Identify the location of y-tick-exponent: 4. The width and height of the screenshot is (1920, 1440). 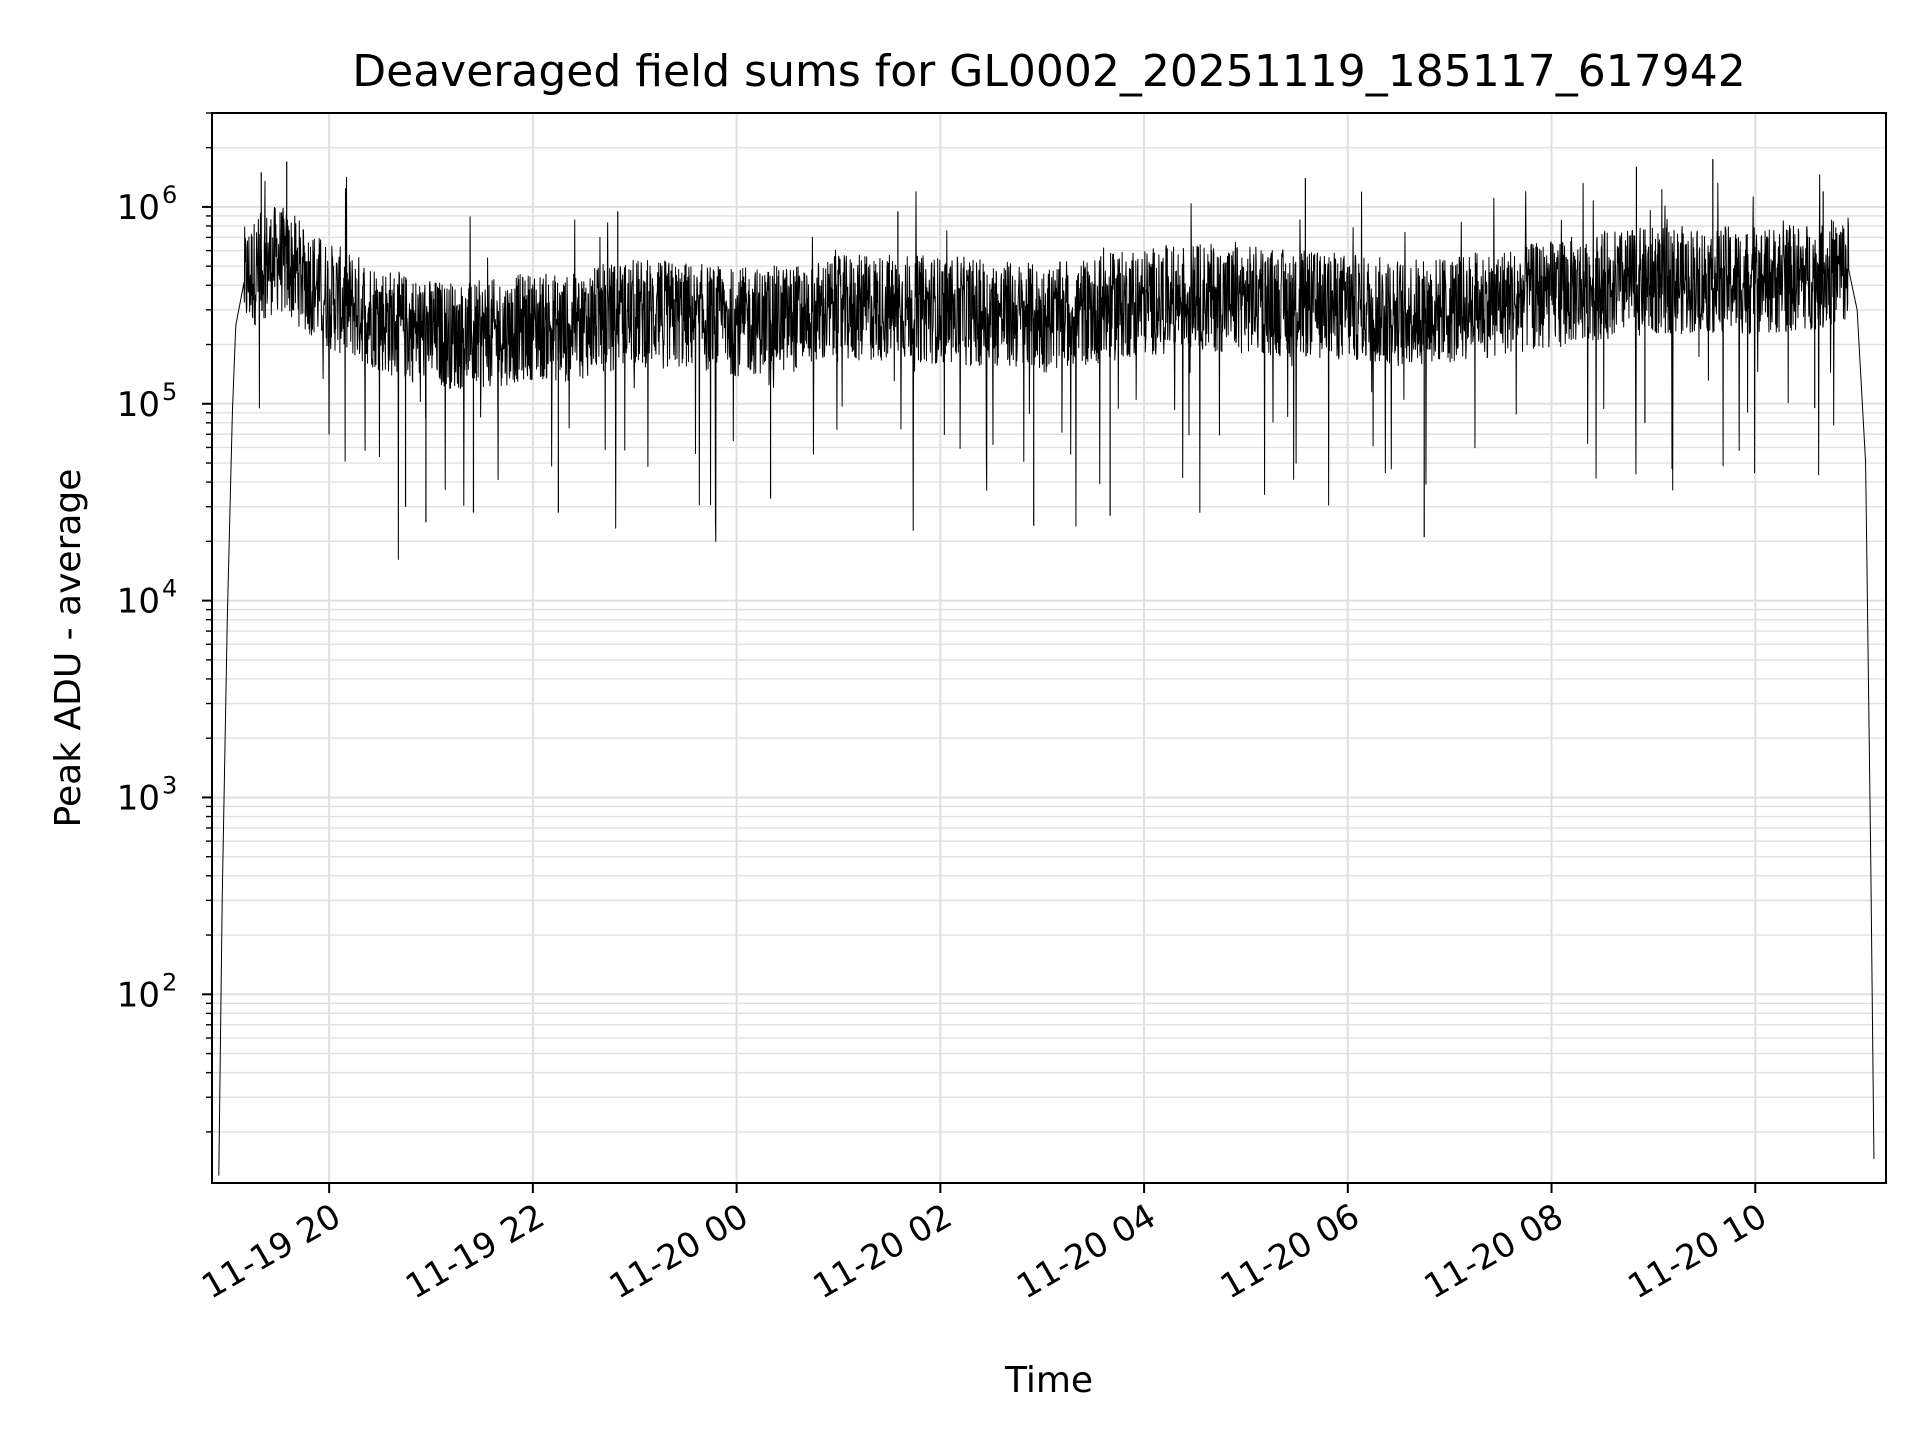
(169, 589).